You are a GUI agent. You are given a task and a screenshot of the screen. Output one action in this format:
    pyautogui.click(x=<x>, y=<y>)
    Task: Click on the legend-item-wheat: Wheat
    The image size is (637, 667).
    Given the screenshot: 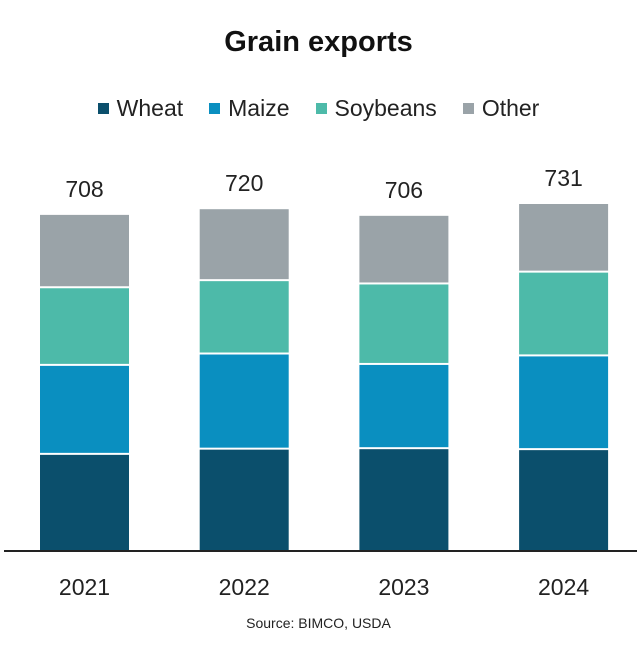 What is the action you would take?
    pyautogui.click(x=140, y=108)
    